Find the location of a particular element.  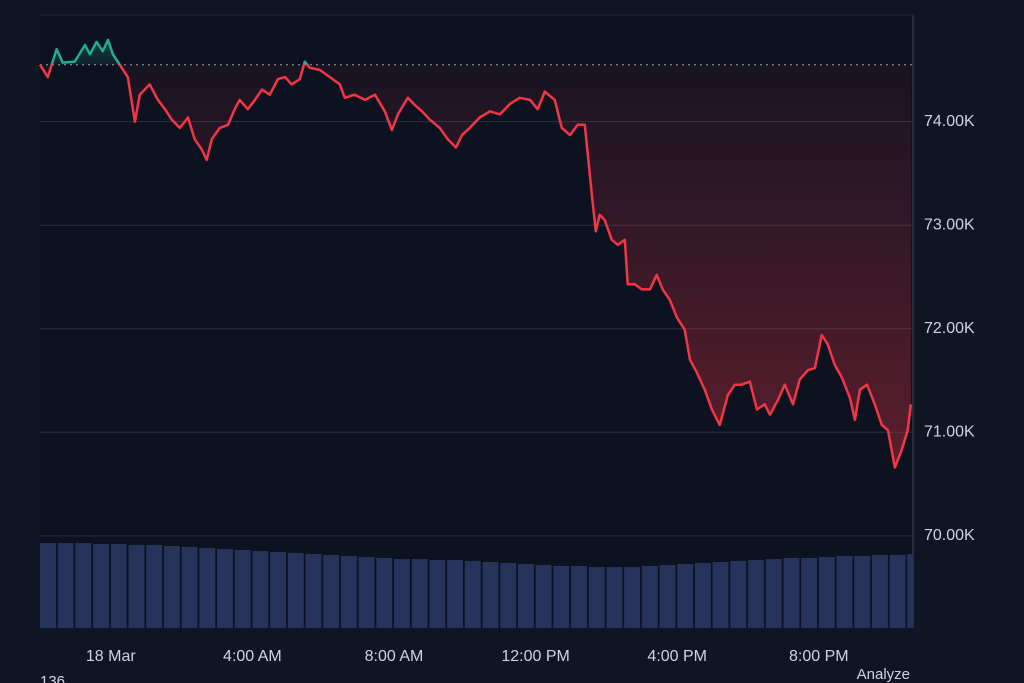

y-tick-label: 74.00K is located at coordinates (949, 121).